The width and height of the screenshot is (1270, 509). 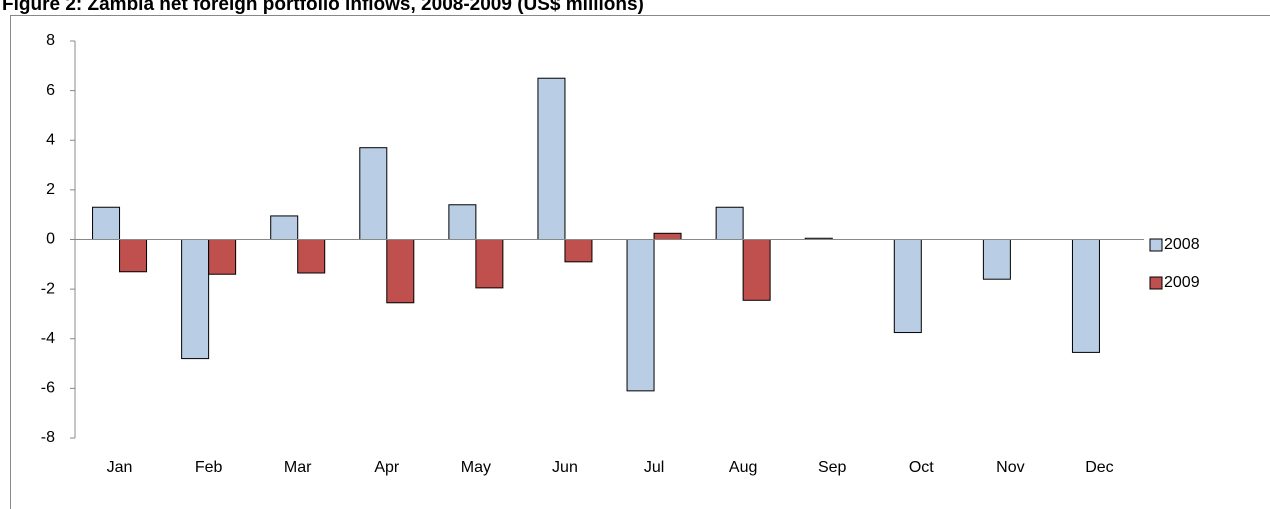 What do you see at coordinates (565, 467) in the screenshot?
I see `x-tick-label: Jun` at bounding box center [565, 467].